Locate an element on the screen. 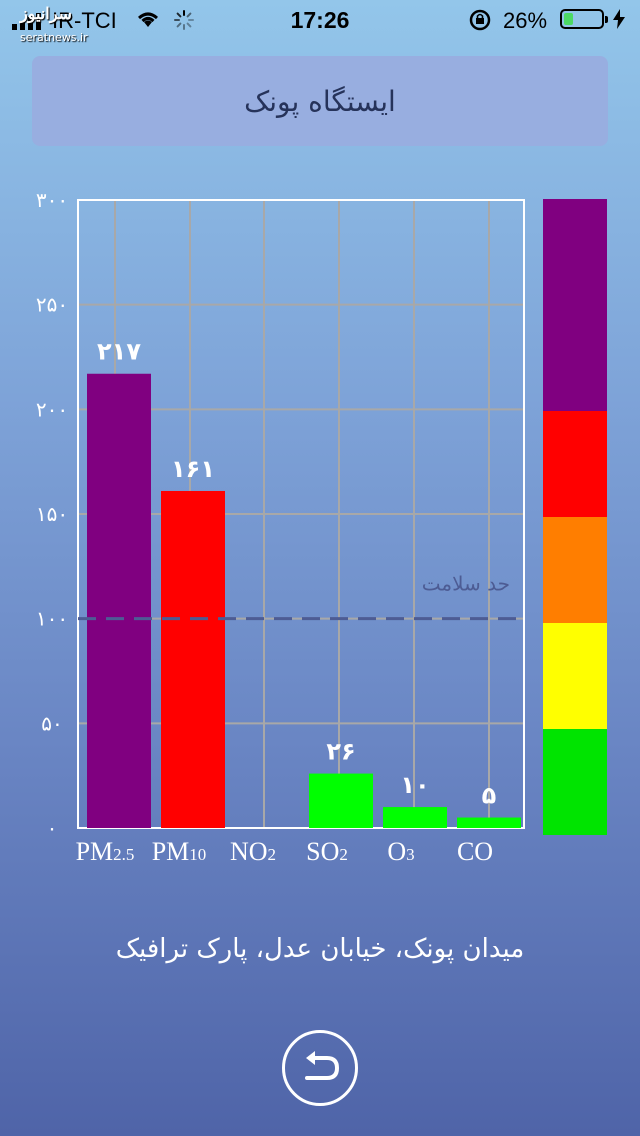  clock: 17:26 is located at coordinates (320, 20).